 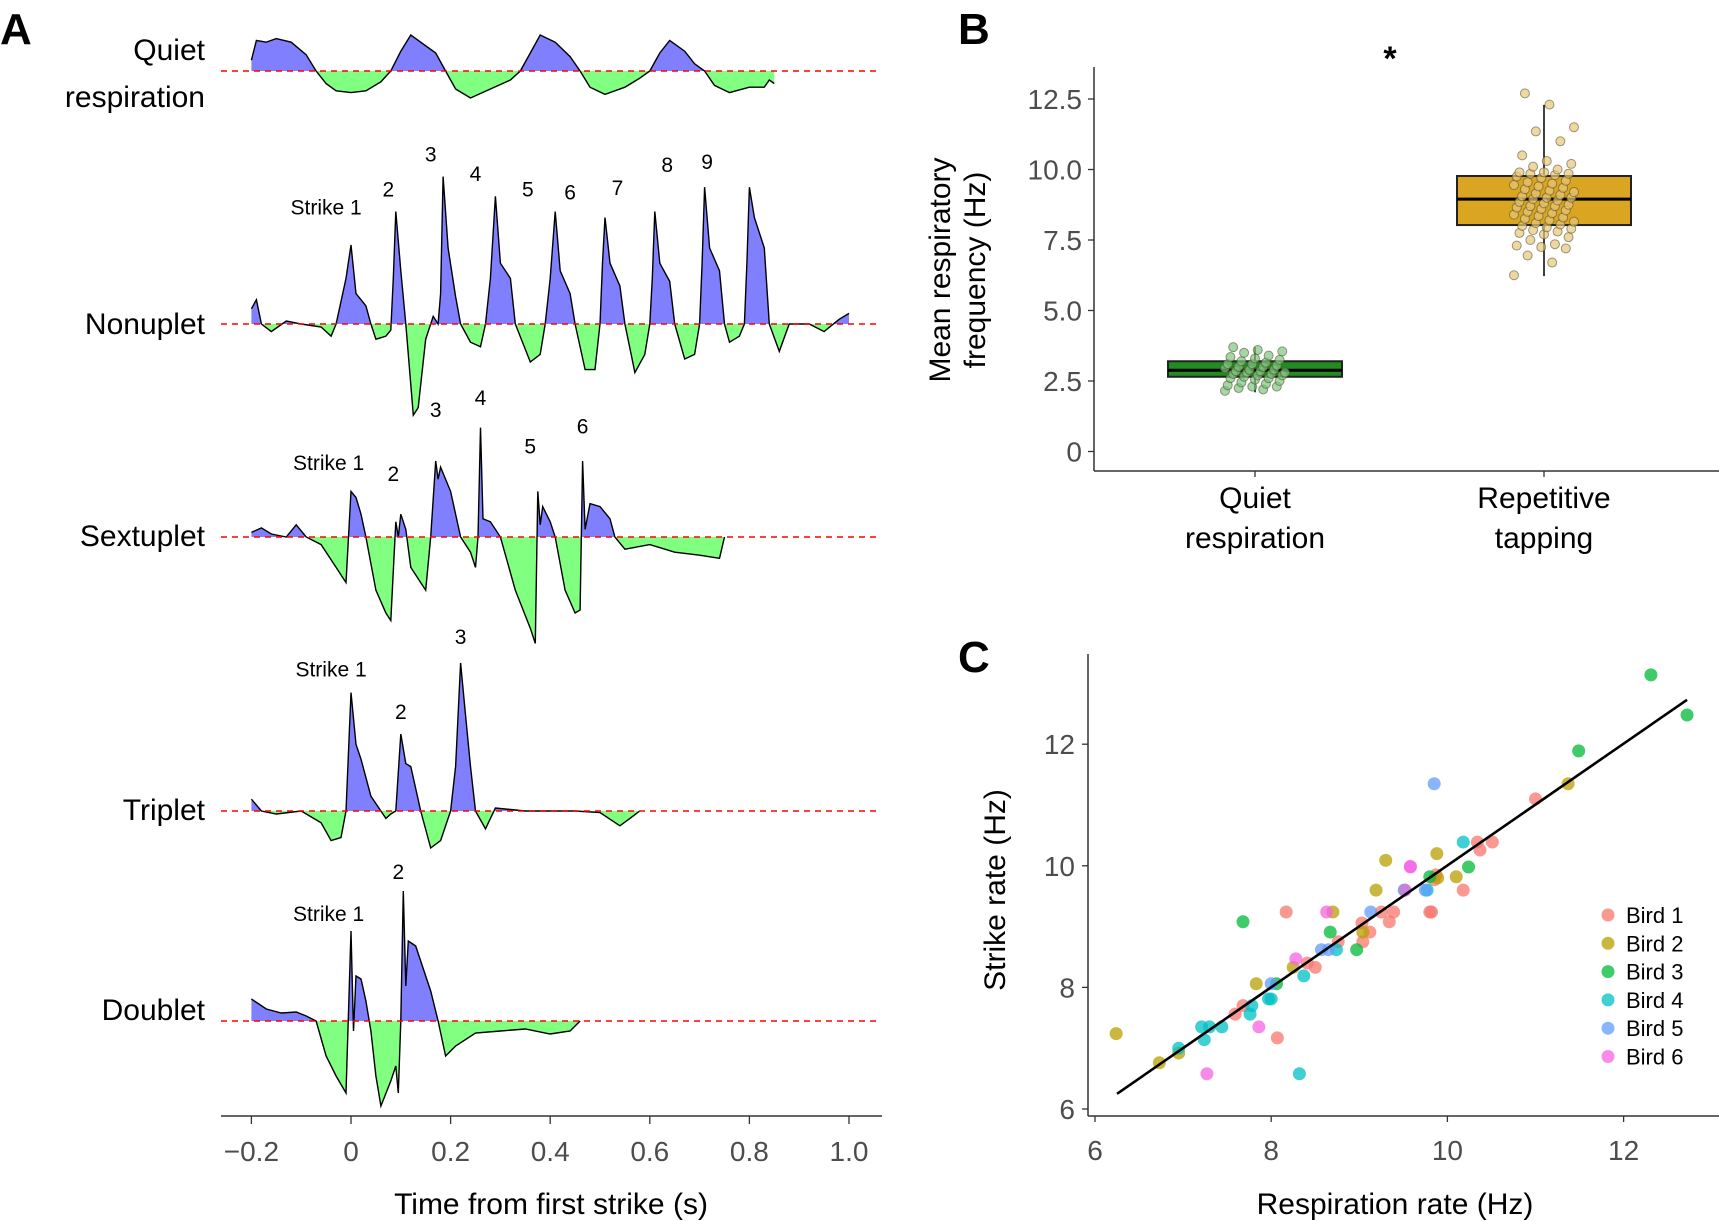 What do you see at coordinates (975, 270) in the screenshot?
I see `y-axis-title-line2: frequency (Hz)` at bounding box center [975, 270].